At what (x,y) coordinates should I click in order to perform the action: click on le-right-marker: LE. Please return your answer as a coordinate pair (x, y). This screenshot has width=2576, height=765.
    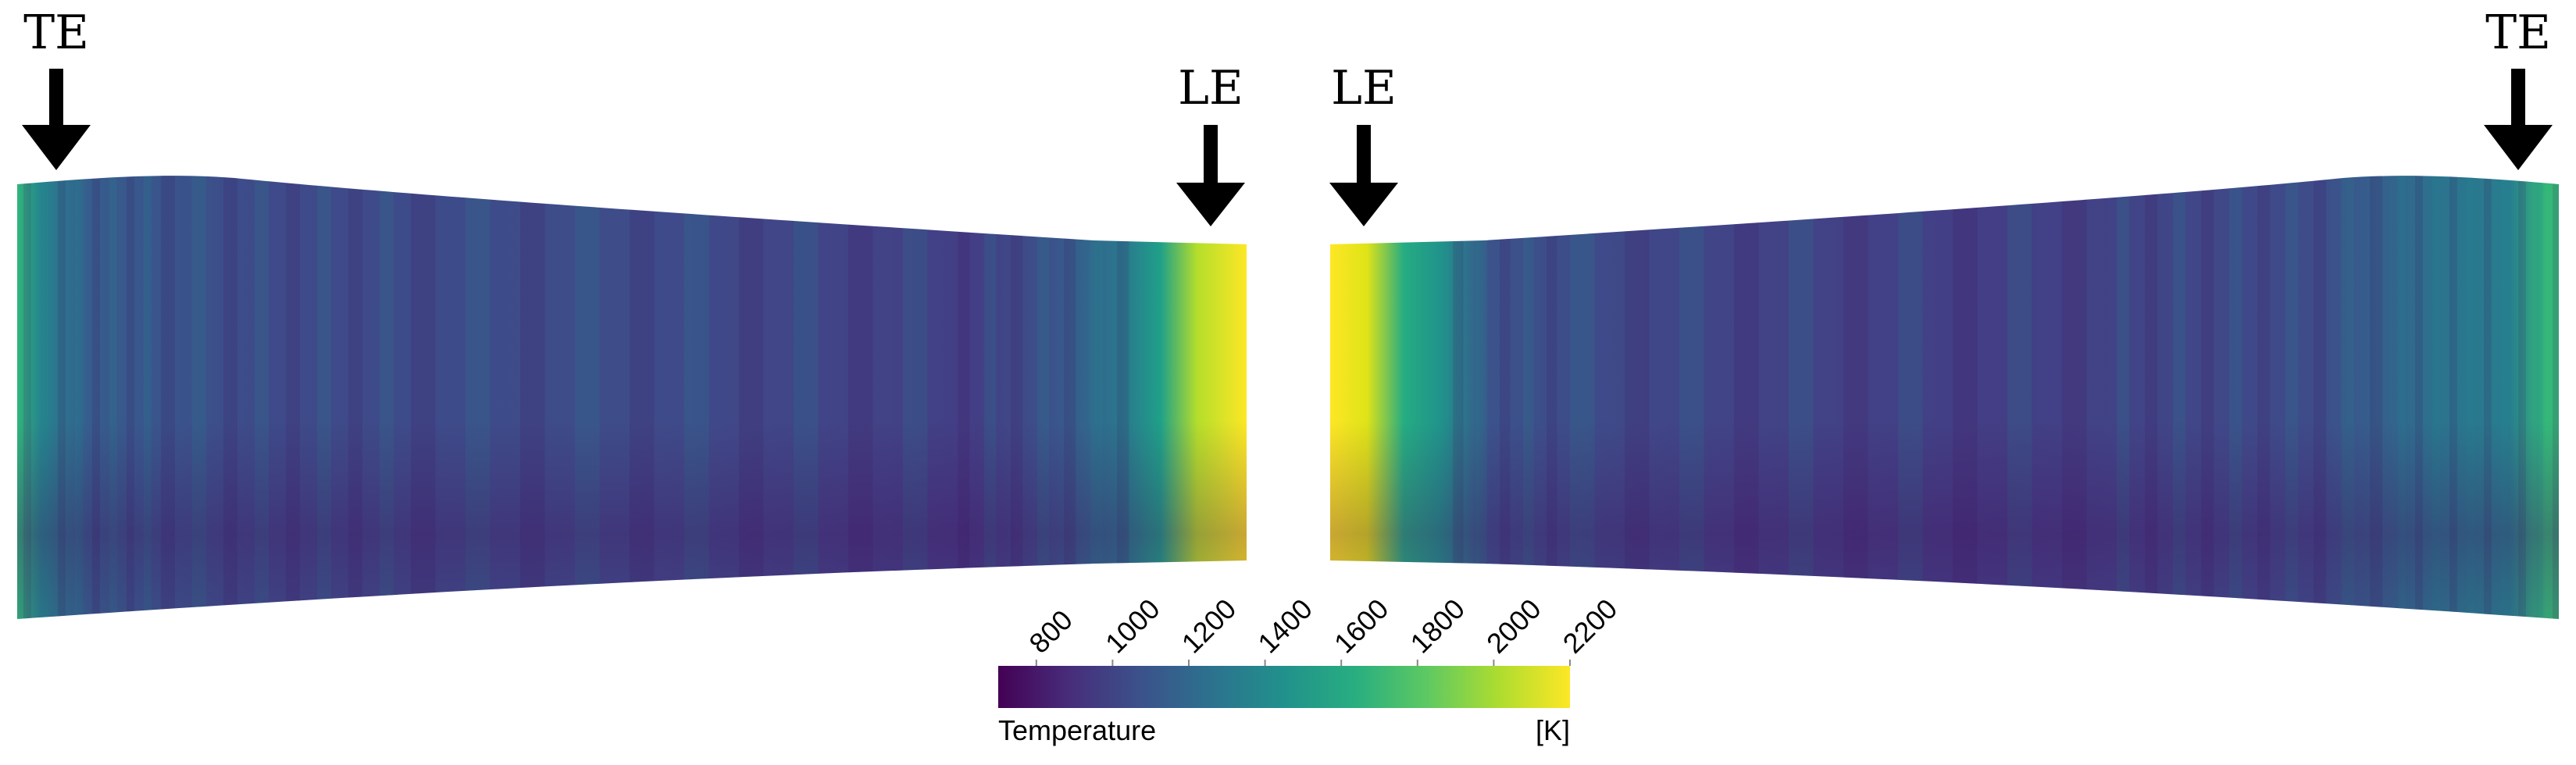
    Looking at the image, I should click on (1363, 143).